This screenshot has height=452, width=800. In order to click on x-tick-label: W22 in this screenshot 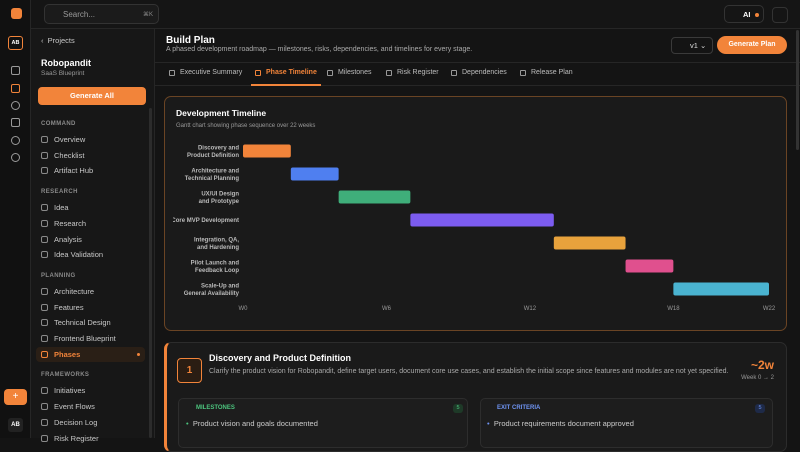, I will do `click(769, 309)`.